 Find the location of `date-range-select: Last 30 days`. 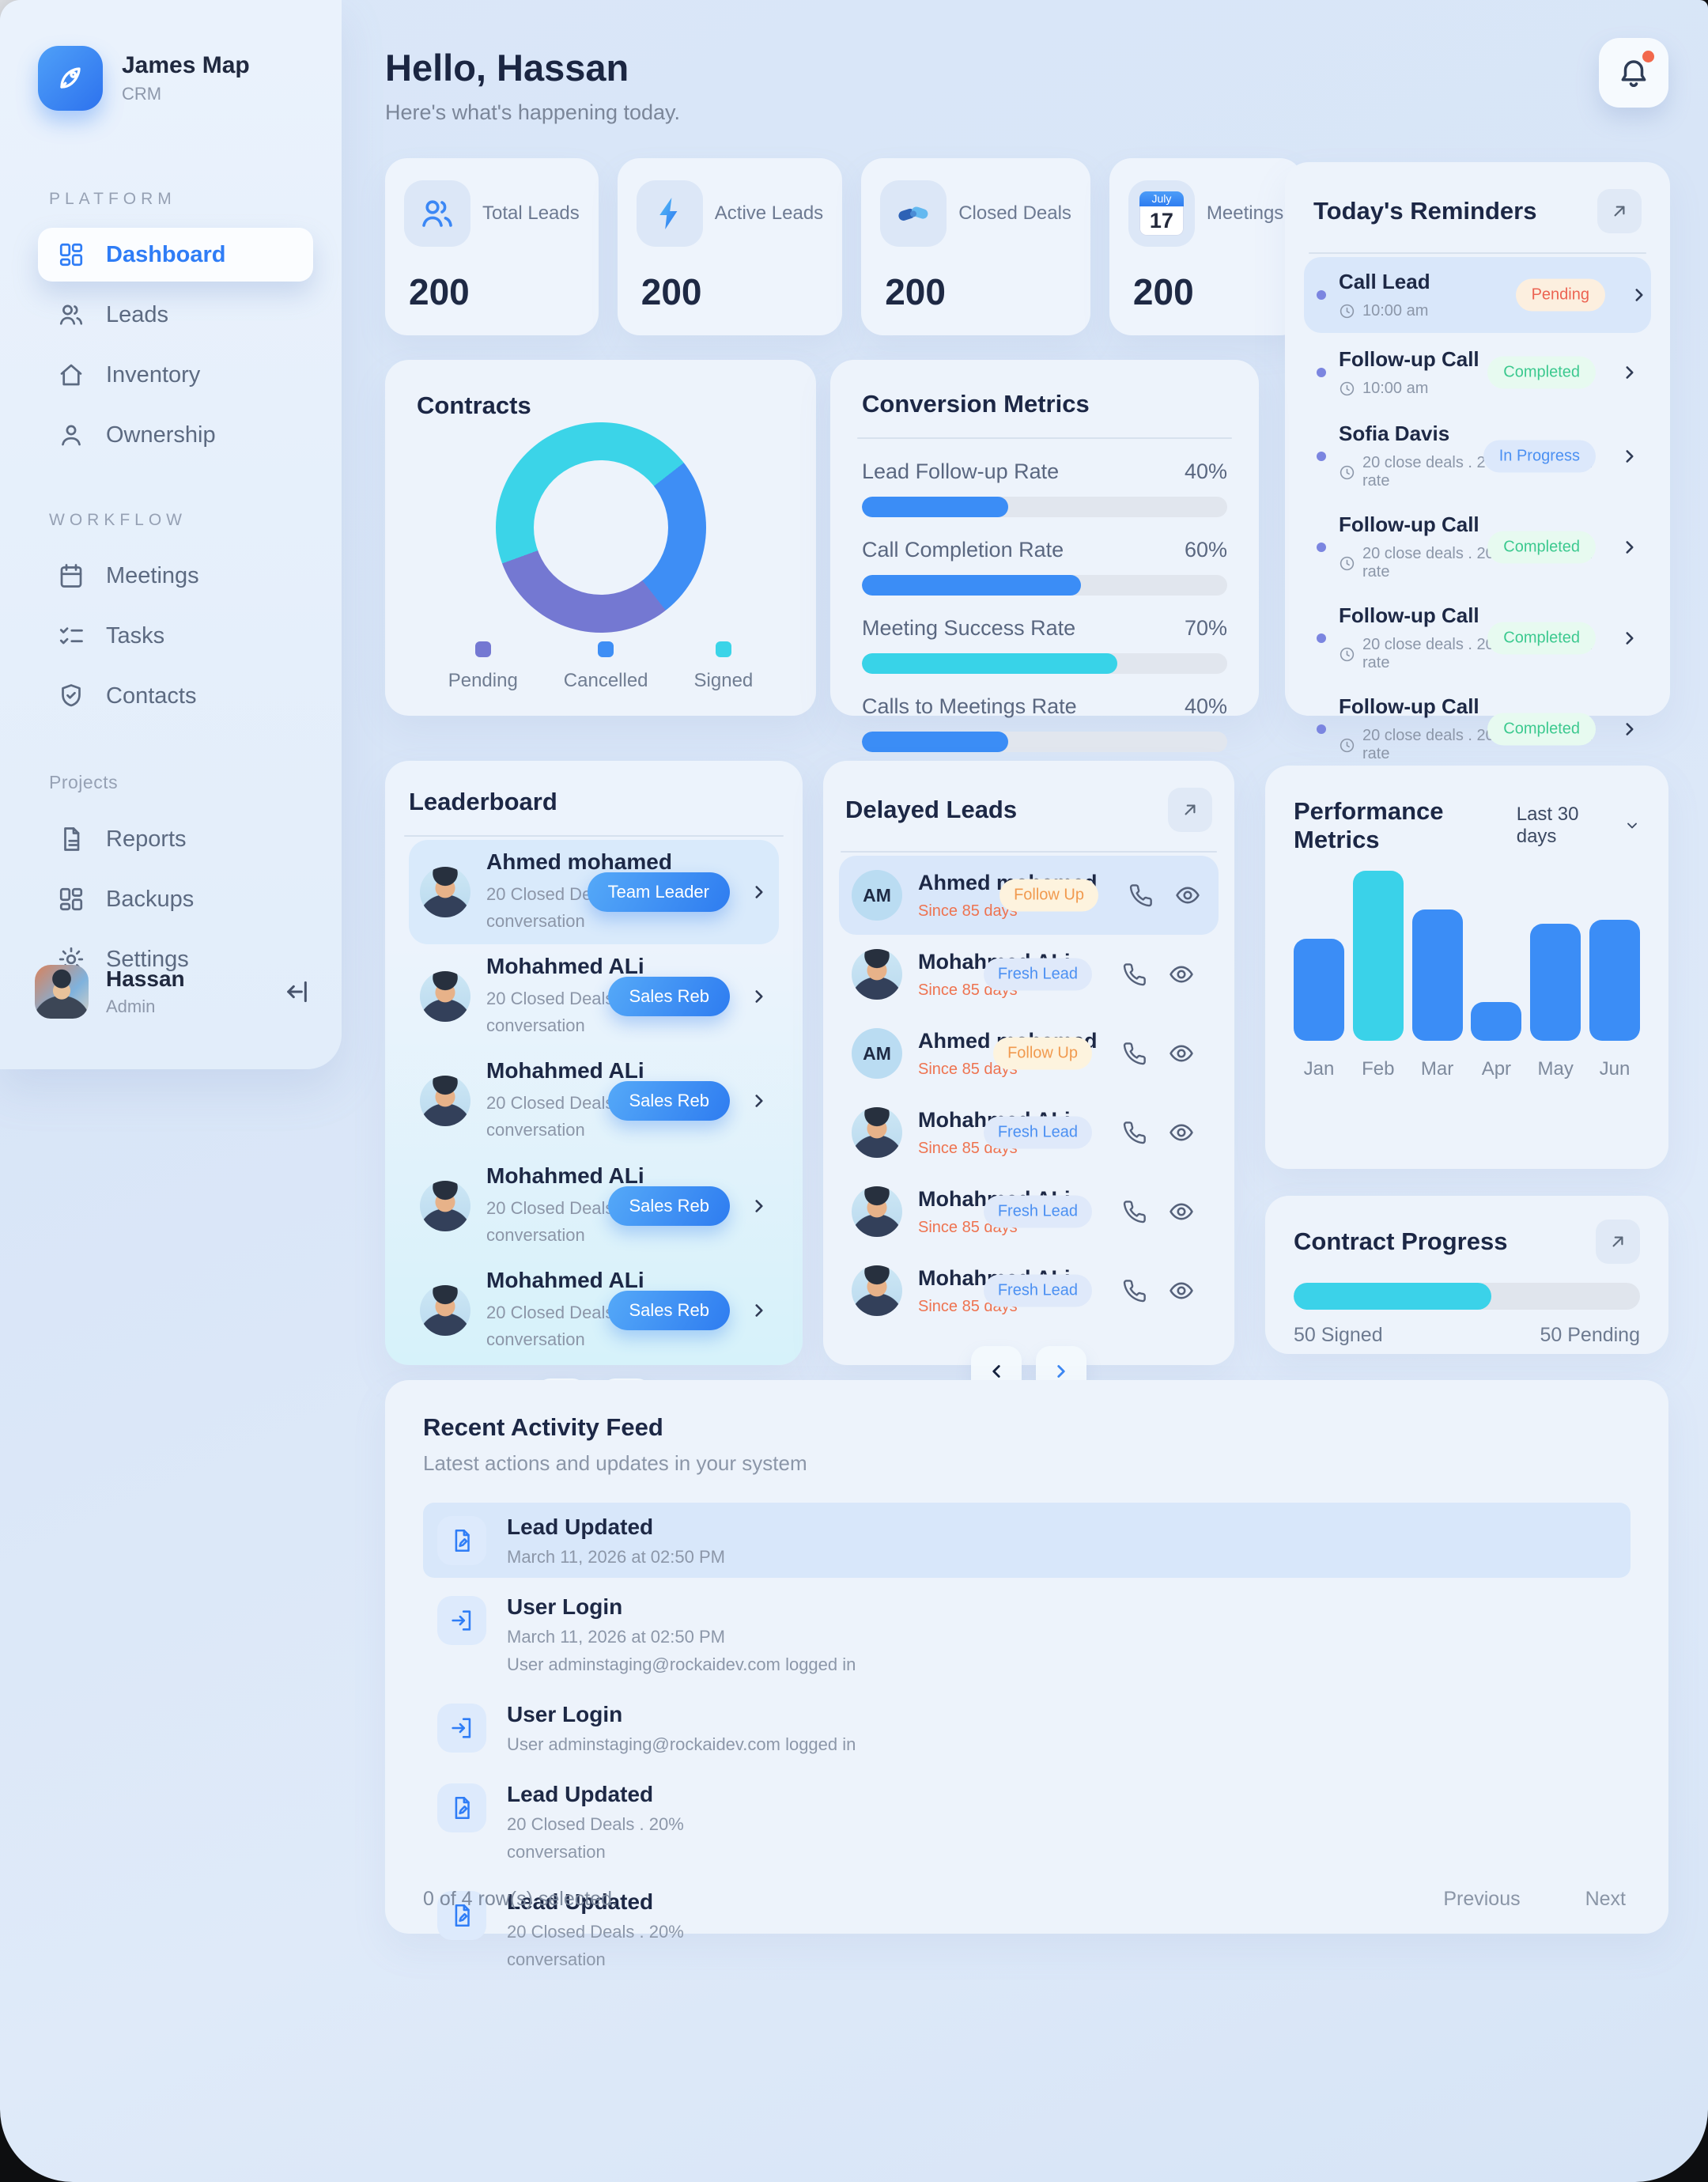

date-range-select: Last 30 days is located at coordinates (1578, 826).